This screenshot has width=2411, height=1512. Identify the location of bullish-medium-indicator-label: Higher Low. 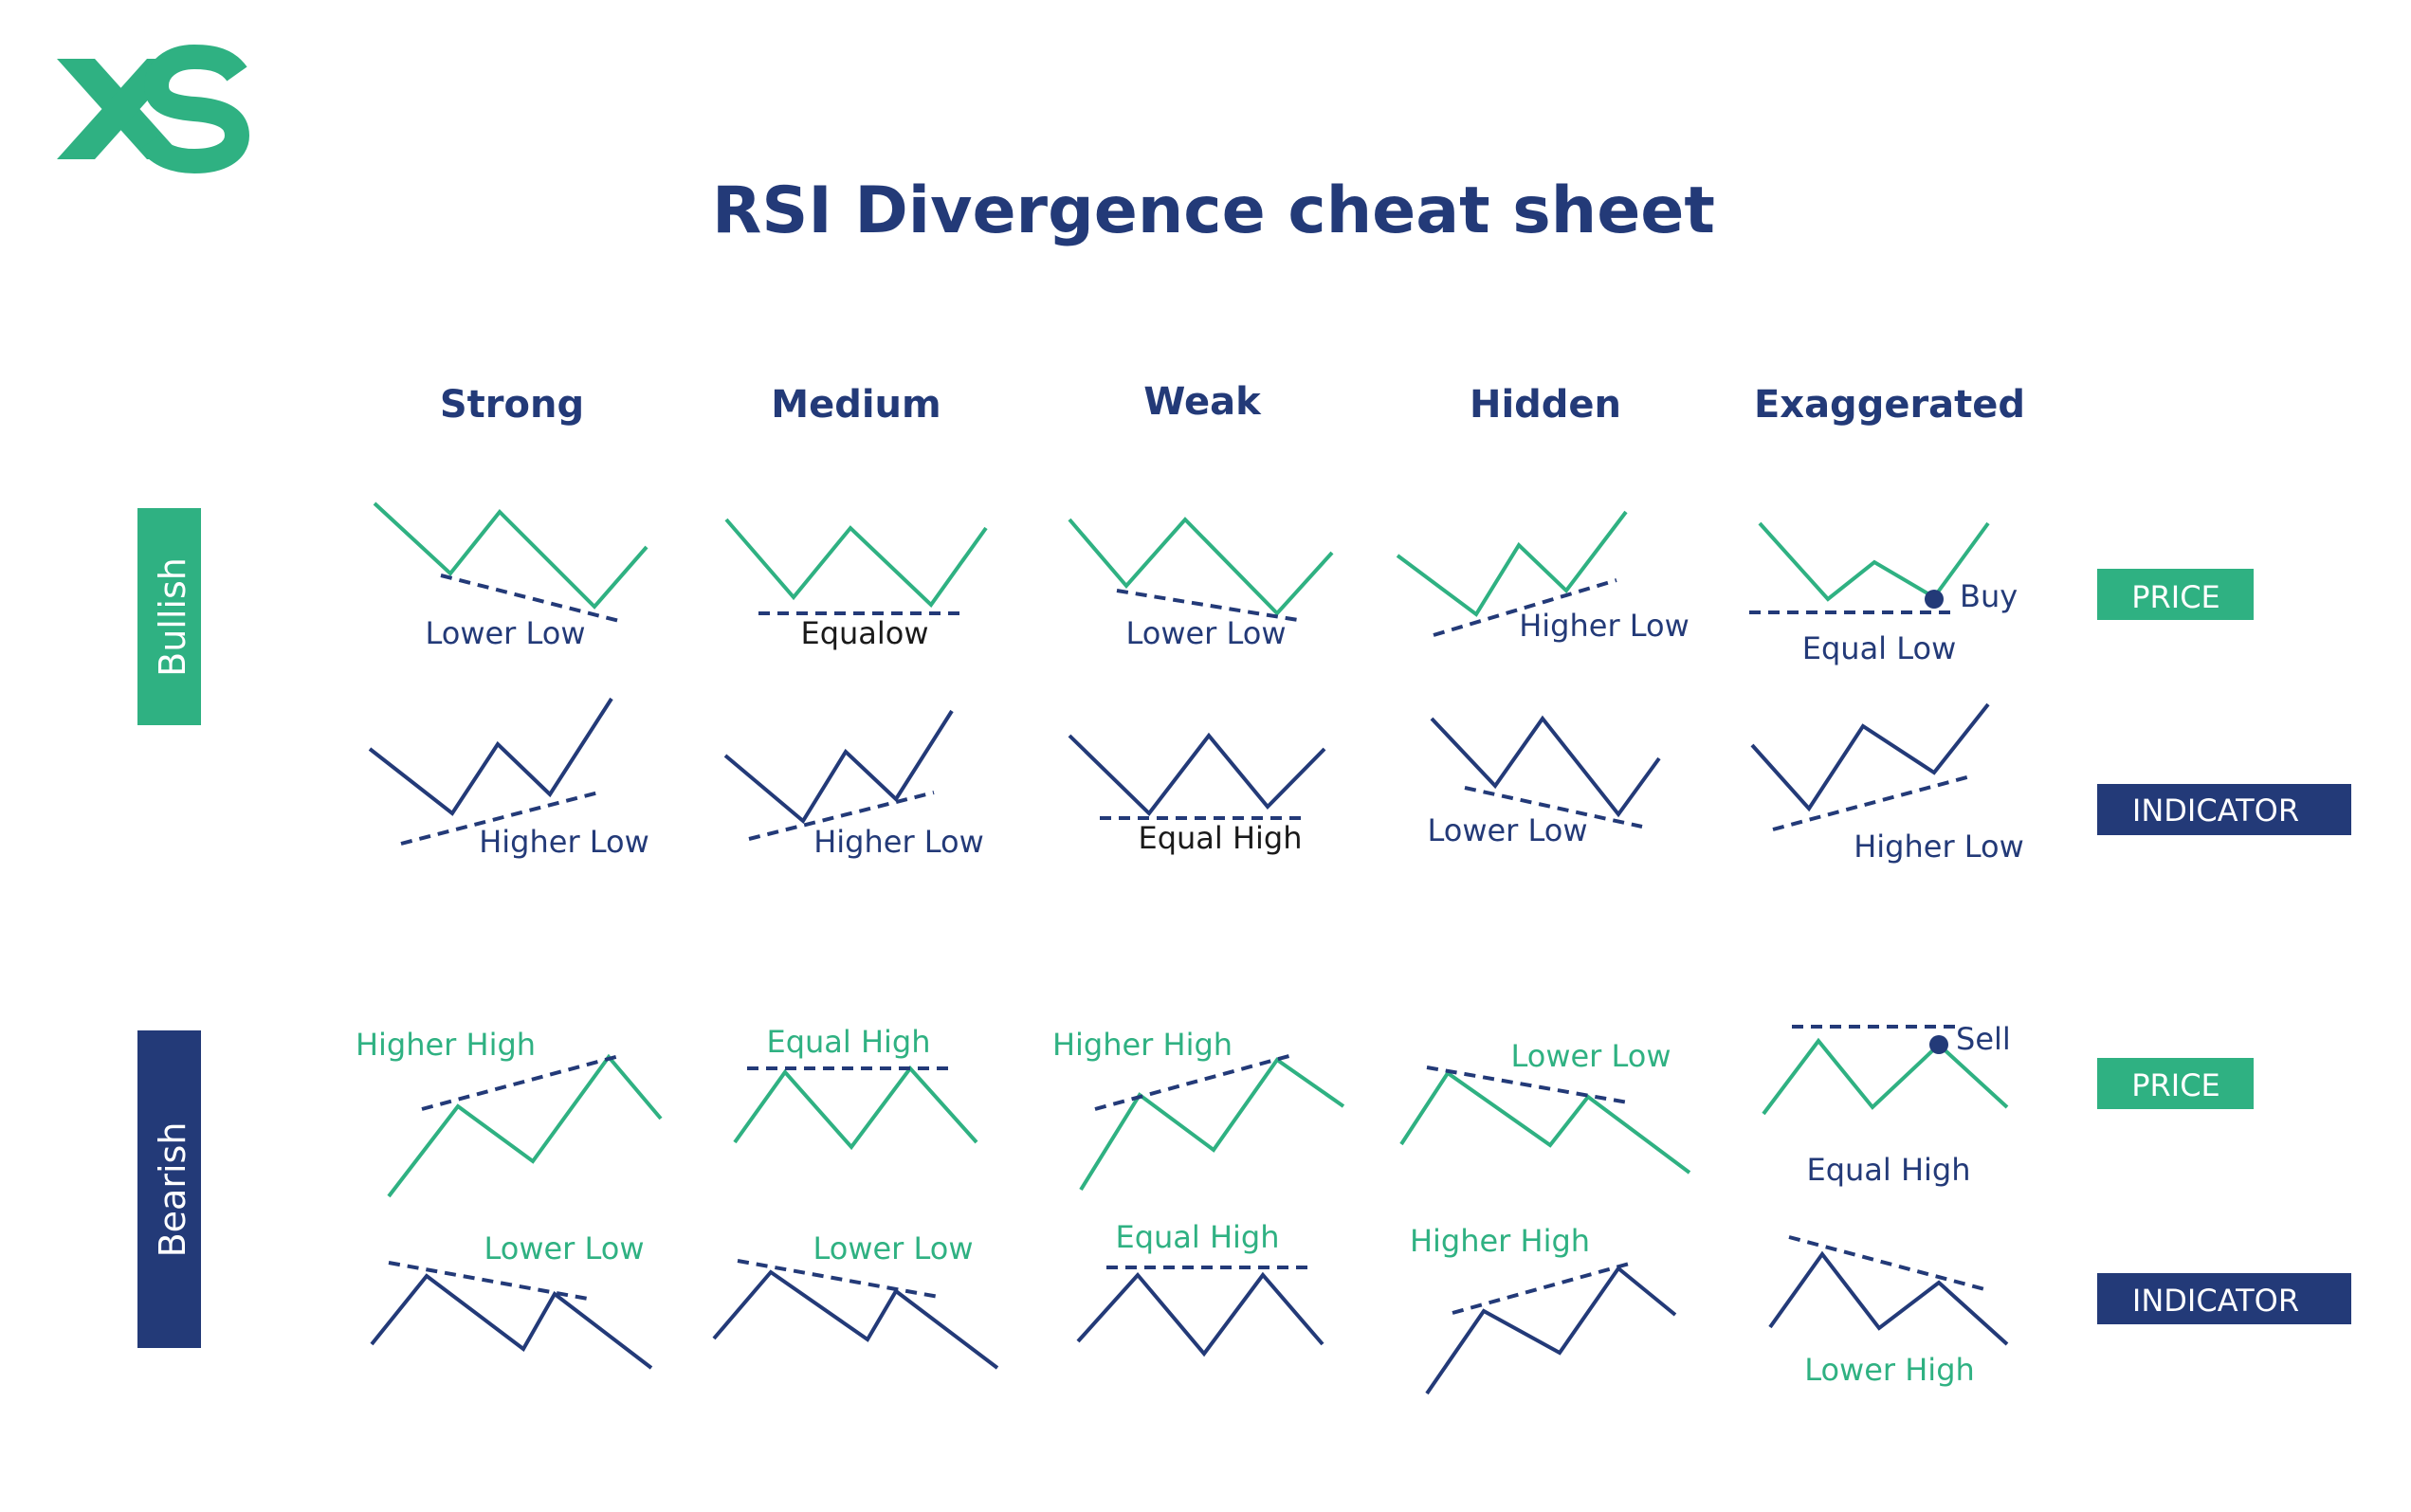
(898, 842).